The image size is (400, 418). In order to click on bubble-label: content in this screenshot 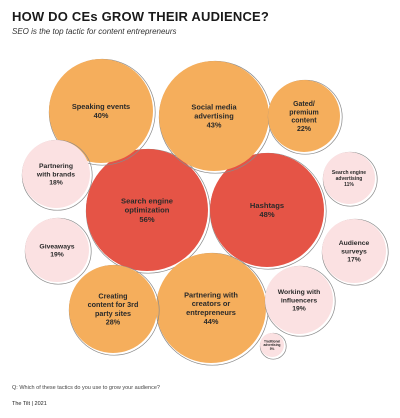, I will do `click(304, 121)`.